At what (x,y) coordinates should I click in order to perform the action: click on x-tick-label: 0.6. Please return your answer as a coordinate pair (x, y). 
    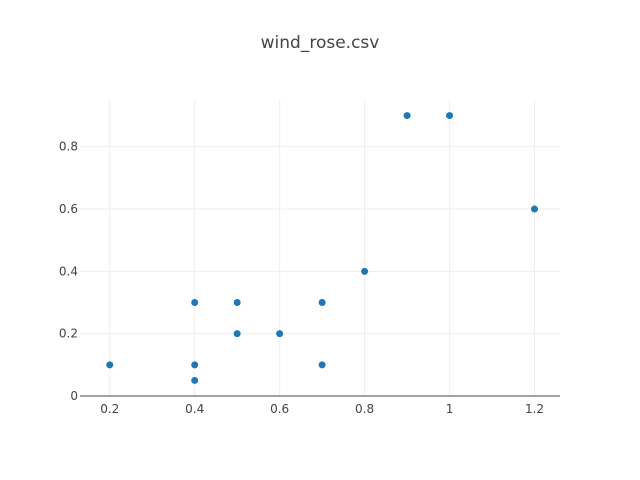
    Looking at the image, I should click on (279, 409).